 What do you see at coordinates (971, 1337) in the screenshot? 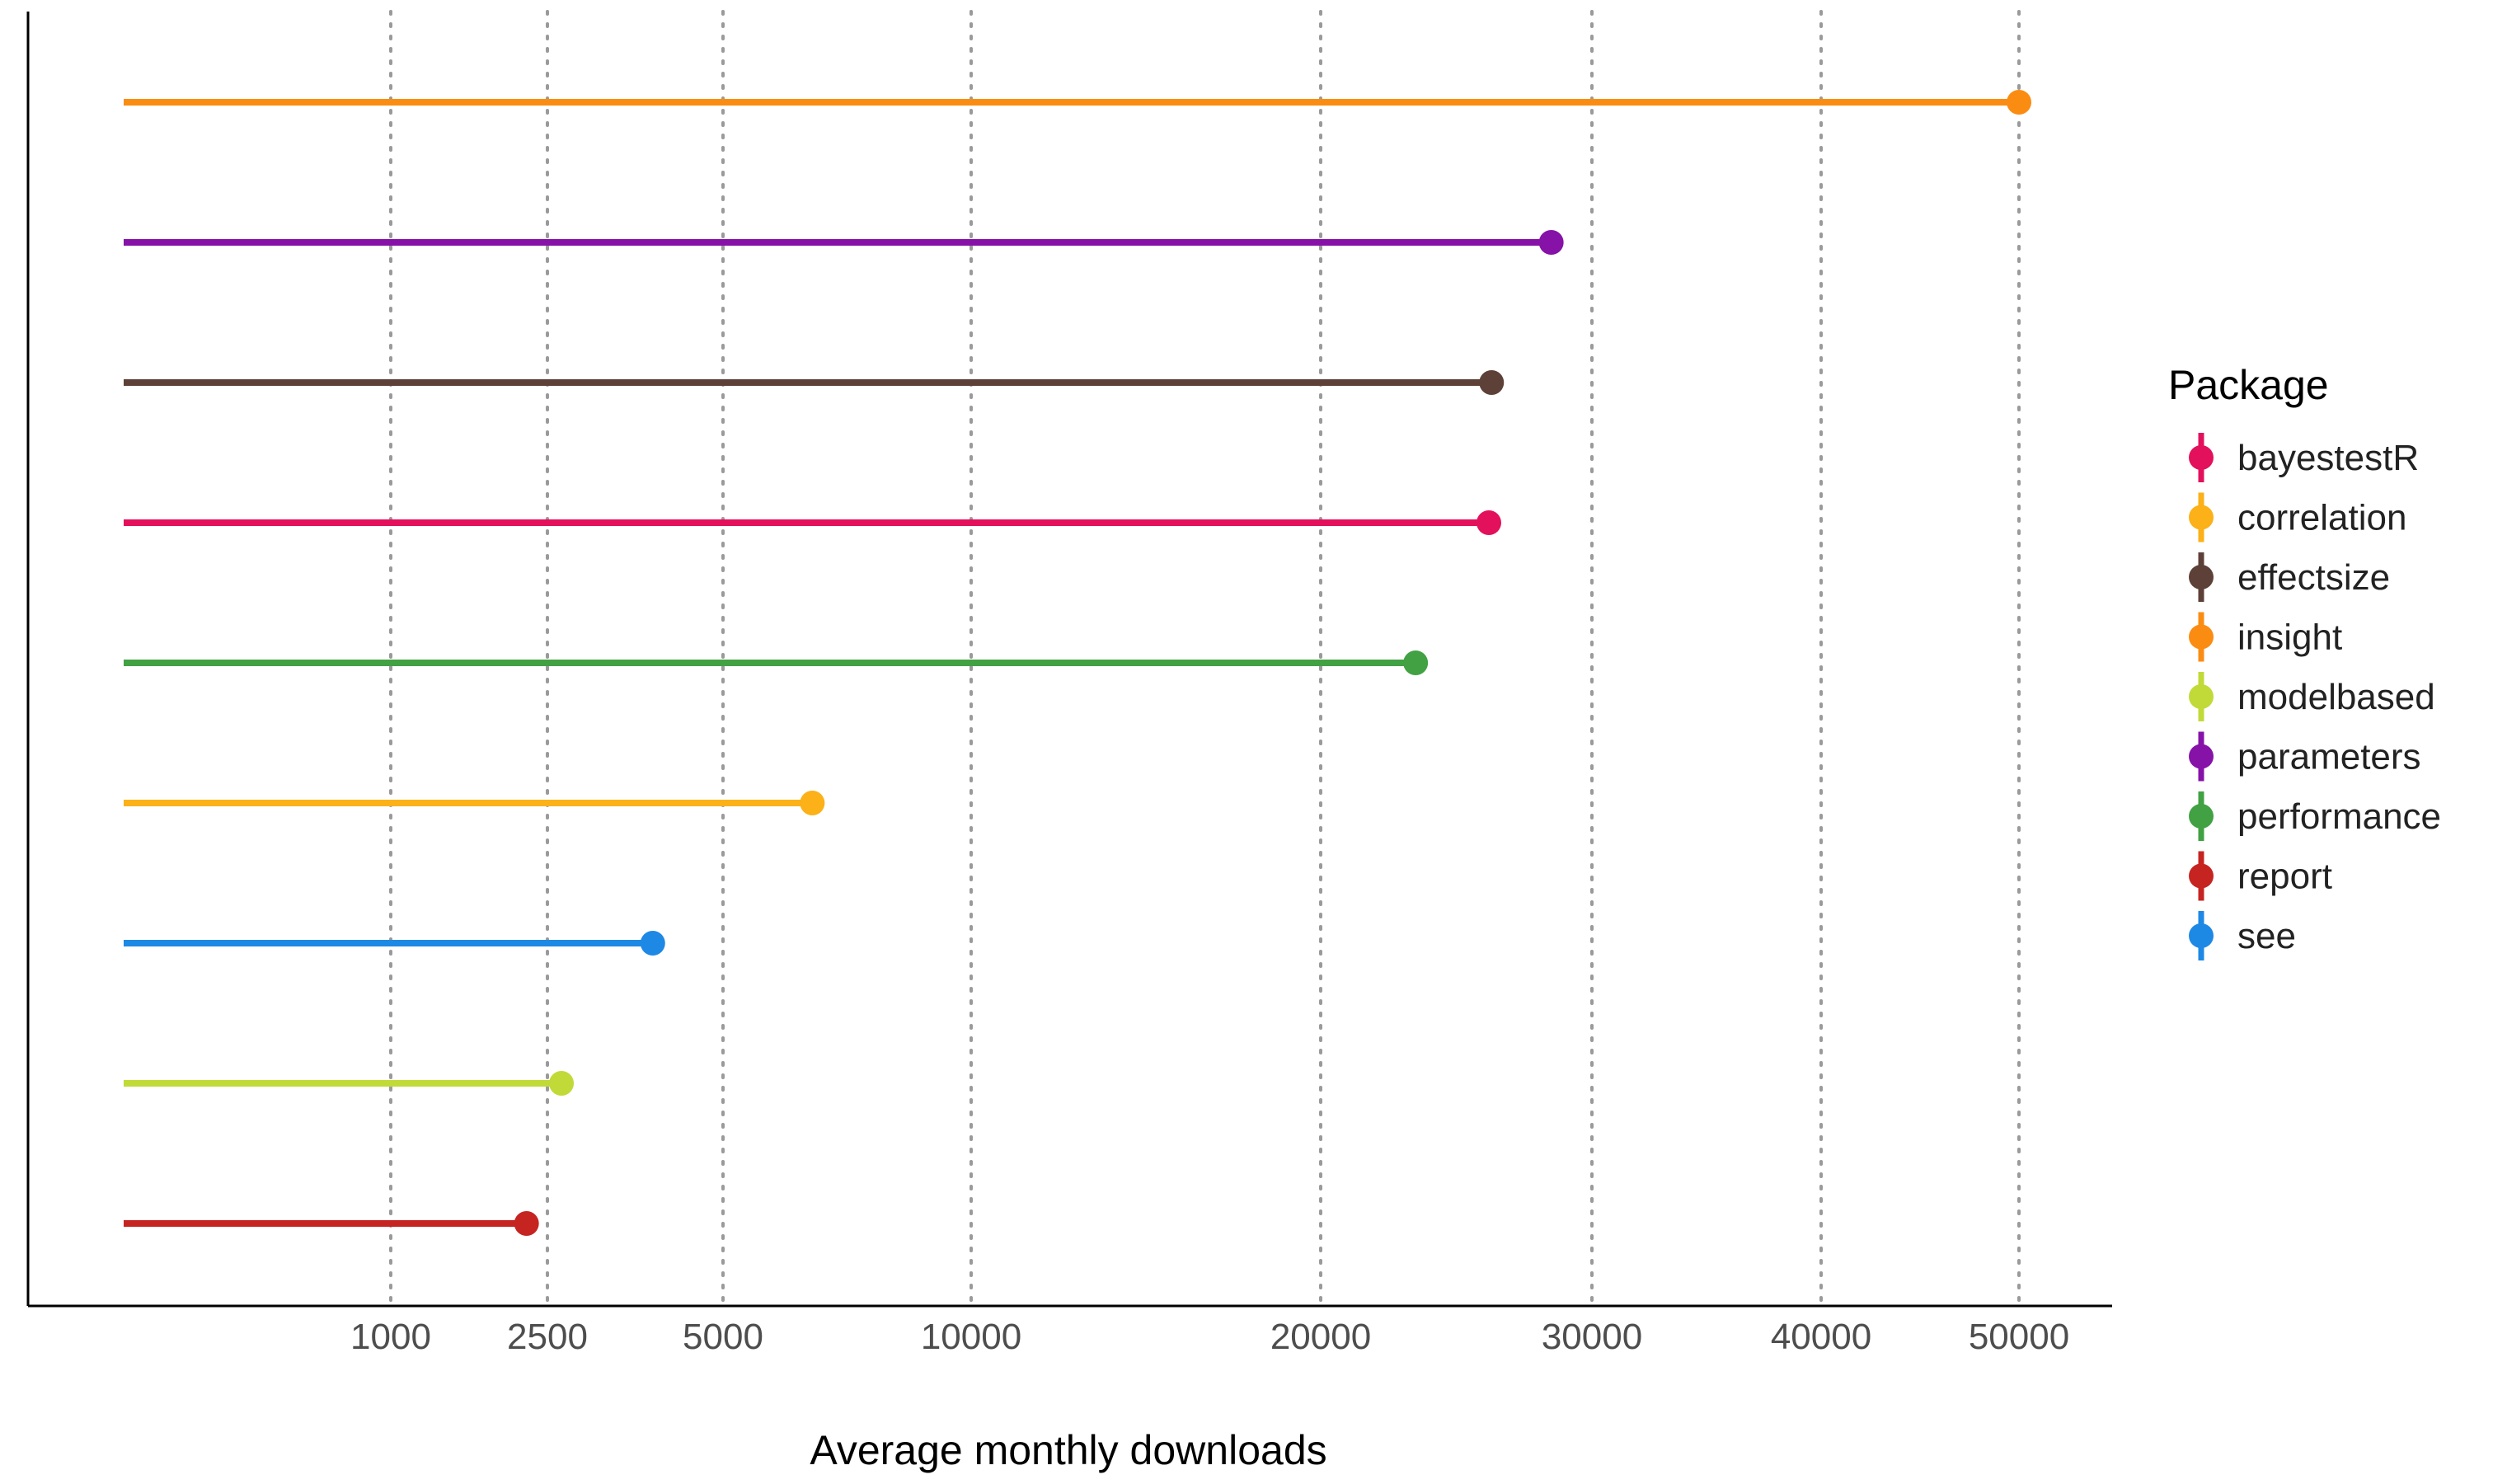
I see `x-tick-label: 10000` at bounding box center [971, 1337].